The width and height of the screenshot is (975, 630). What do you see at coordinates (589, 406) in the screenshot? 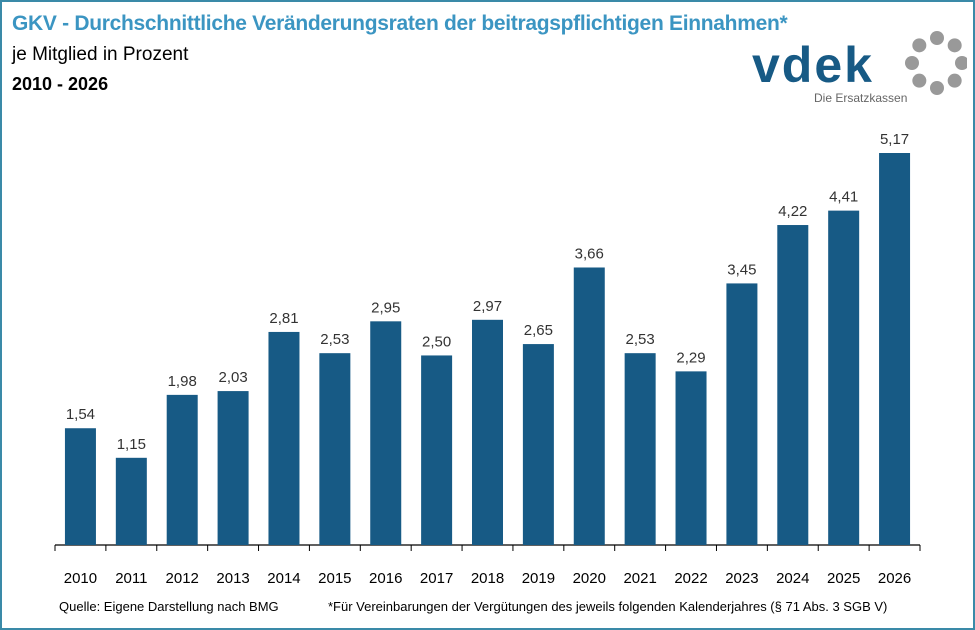
I see `bar-2020` at bounding box center [589, 406].